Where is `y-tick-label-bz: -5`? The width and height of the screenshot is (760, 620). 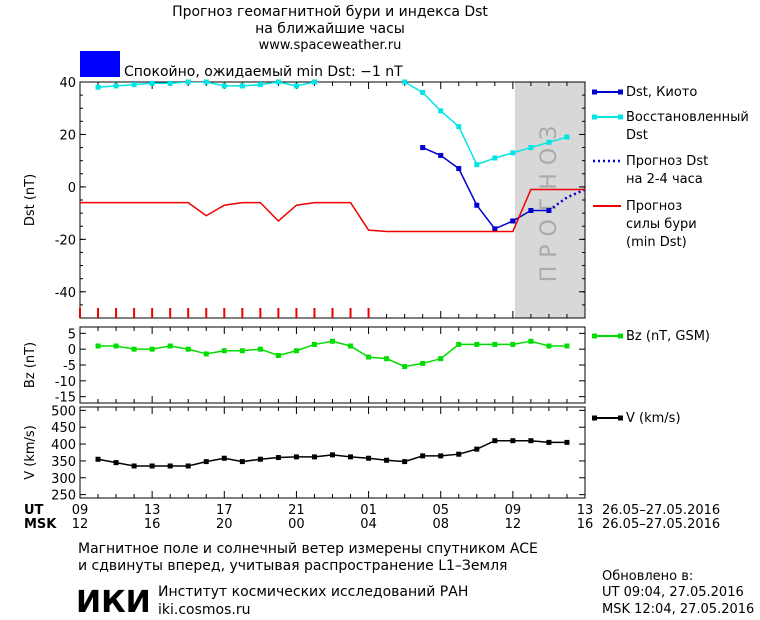 y-tick-label-bz: -5 is located at coordinates (69, 366).